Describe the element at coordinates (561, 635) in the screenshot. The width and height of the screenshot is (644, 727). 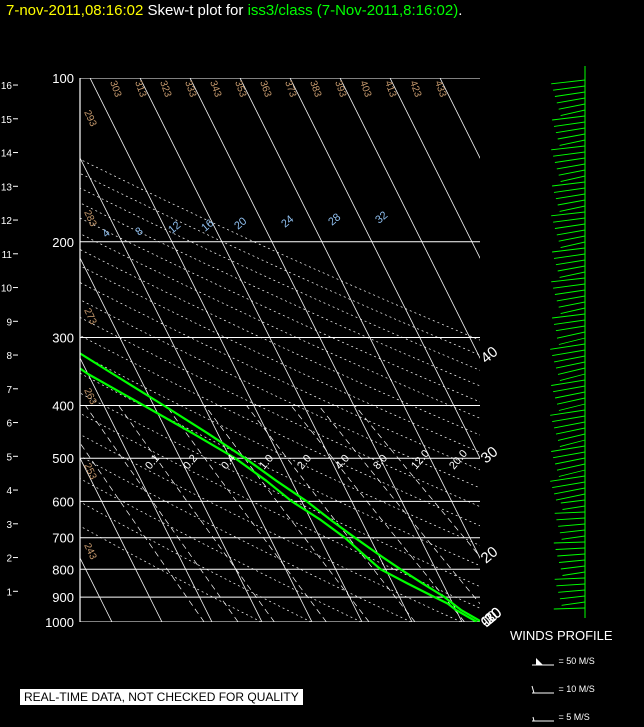
I see `winds-profile-title: WINDS PROFILE` at that location.